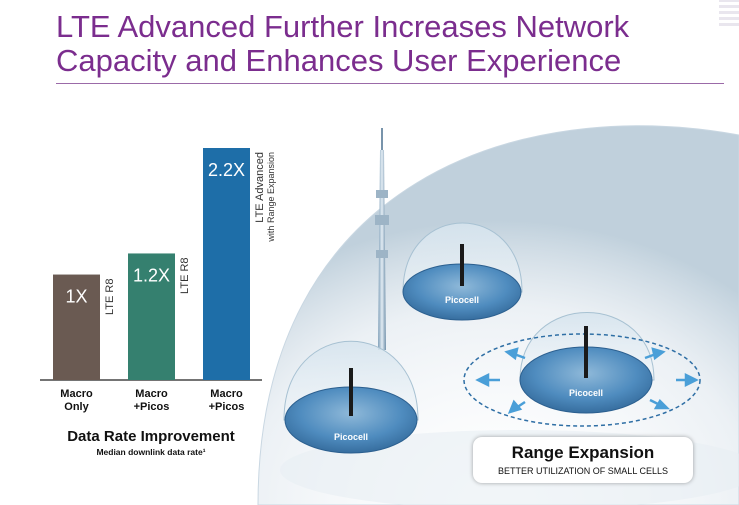 The image size is (739, 505). Describe the element at coordinates (76, 297) in the screenshot. I see `bar-value-label: 1X` at that location.